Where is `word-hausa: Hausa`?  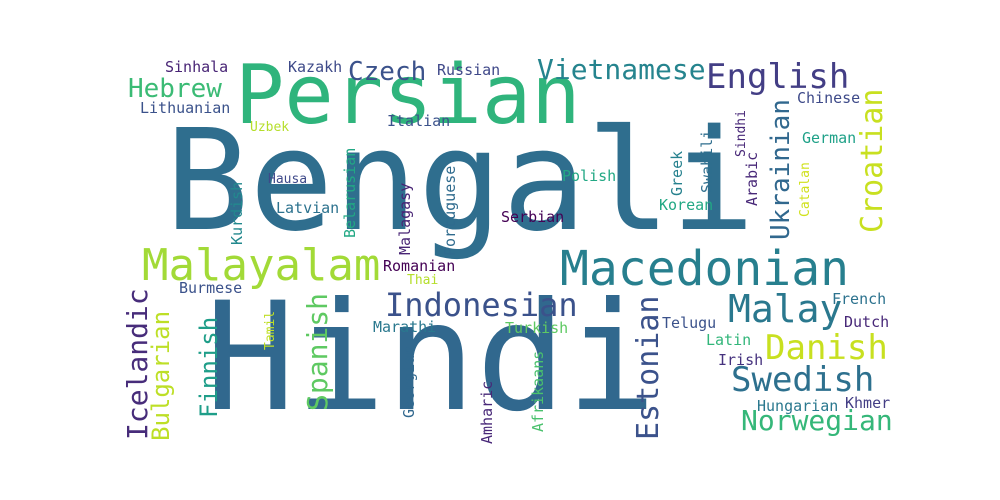
word-hausa: Hausa is located at coordinates (288, 179).